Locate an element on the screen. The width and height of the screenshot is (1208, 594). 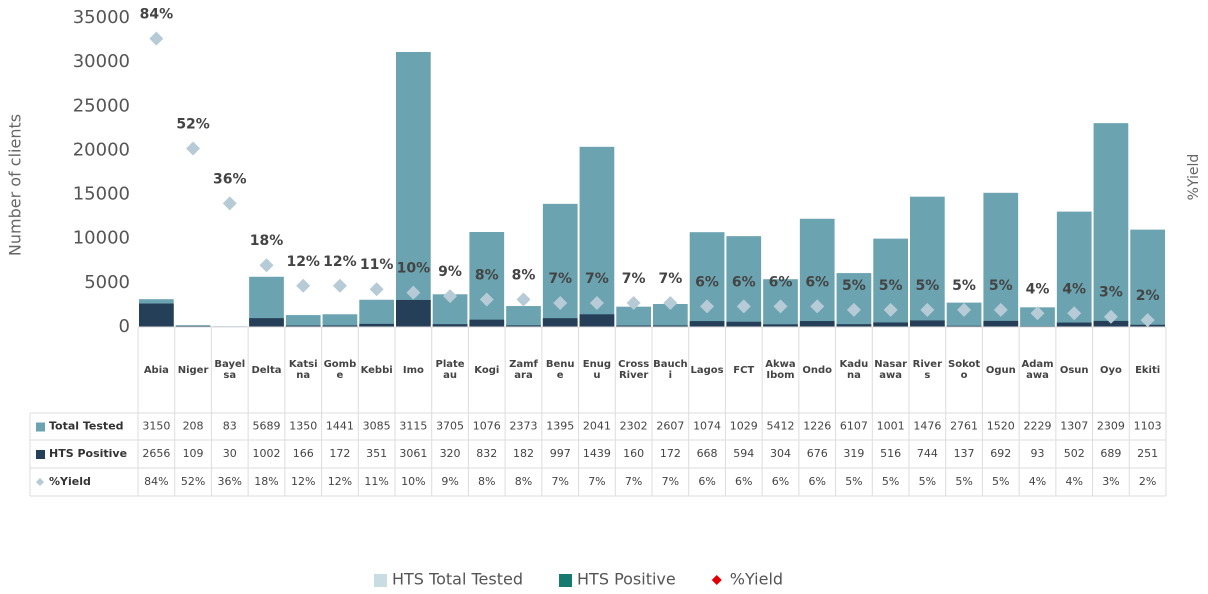
table-value: 3150 is located at coordinates (156, 426).